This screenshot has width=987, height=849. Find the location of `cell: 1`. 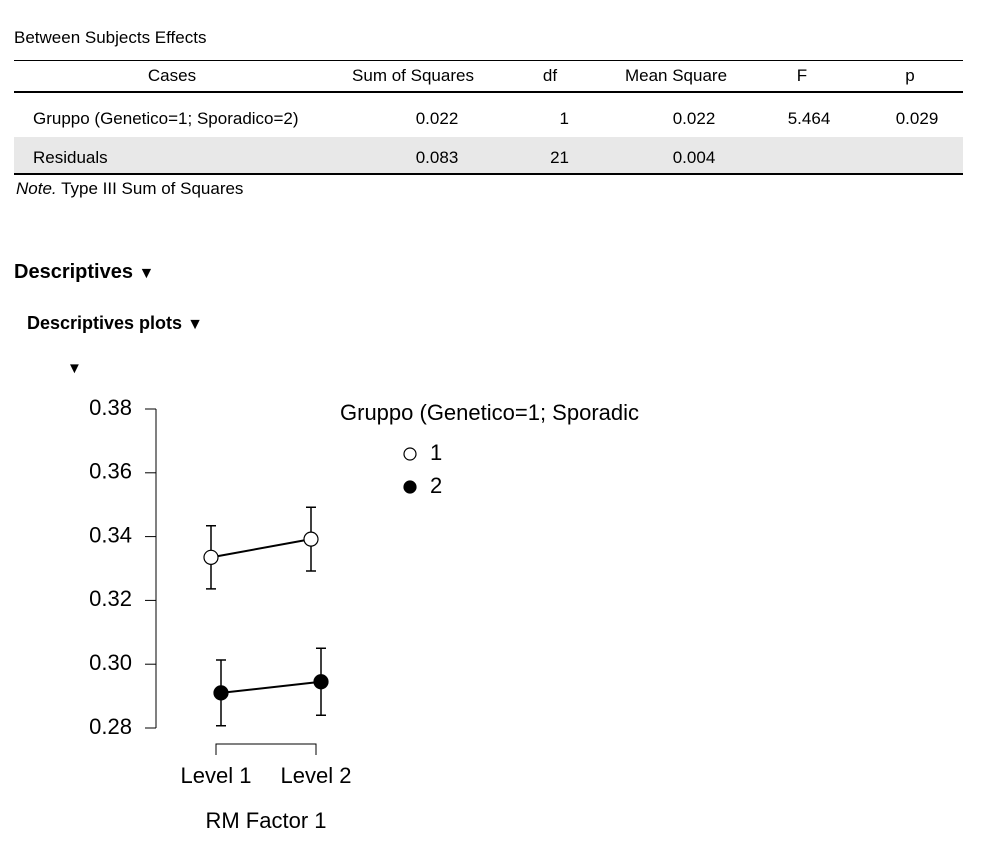

cell: 1 is located at coordinates (564, 118).